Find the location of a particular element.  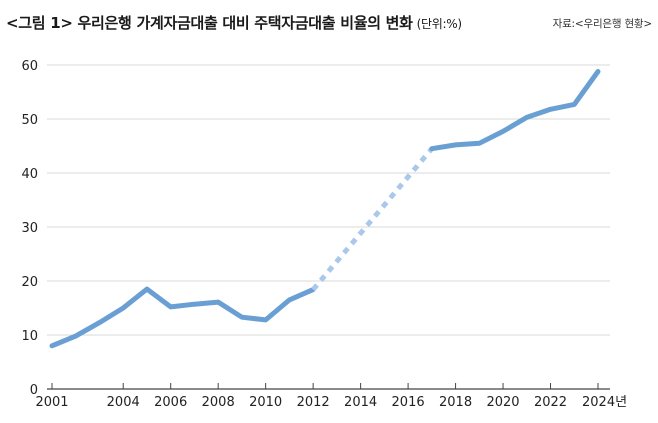

x-tick-label-2001: 2001 is located at coordinates (51, 402).